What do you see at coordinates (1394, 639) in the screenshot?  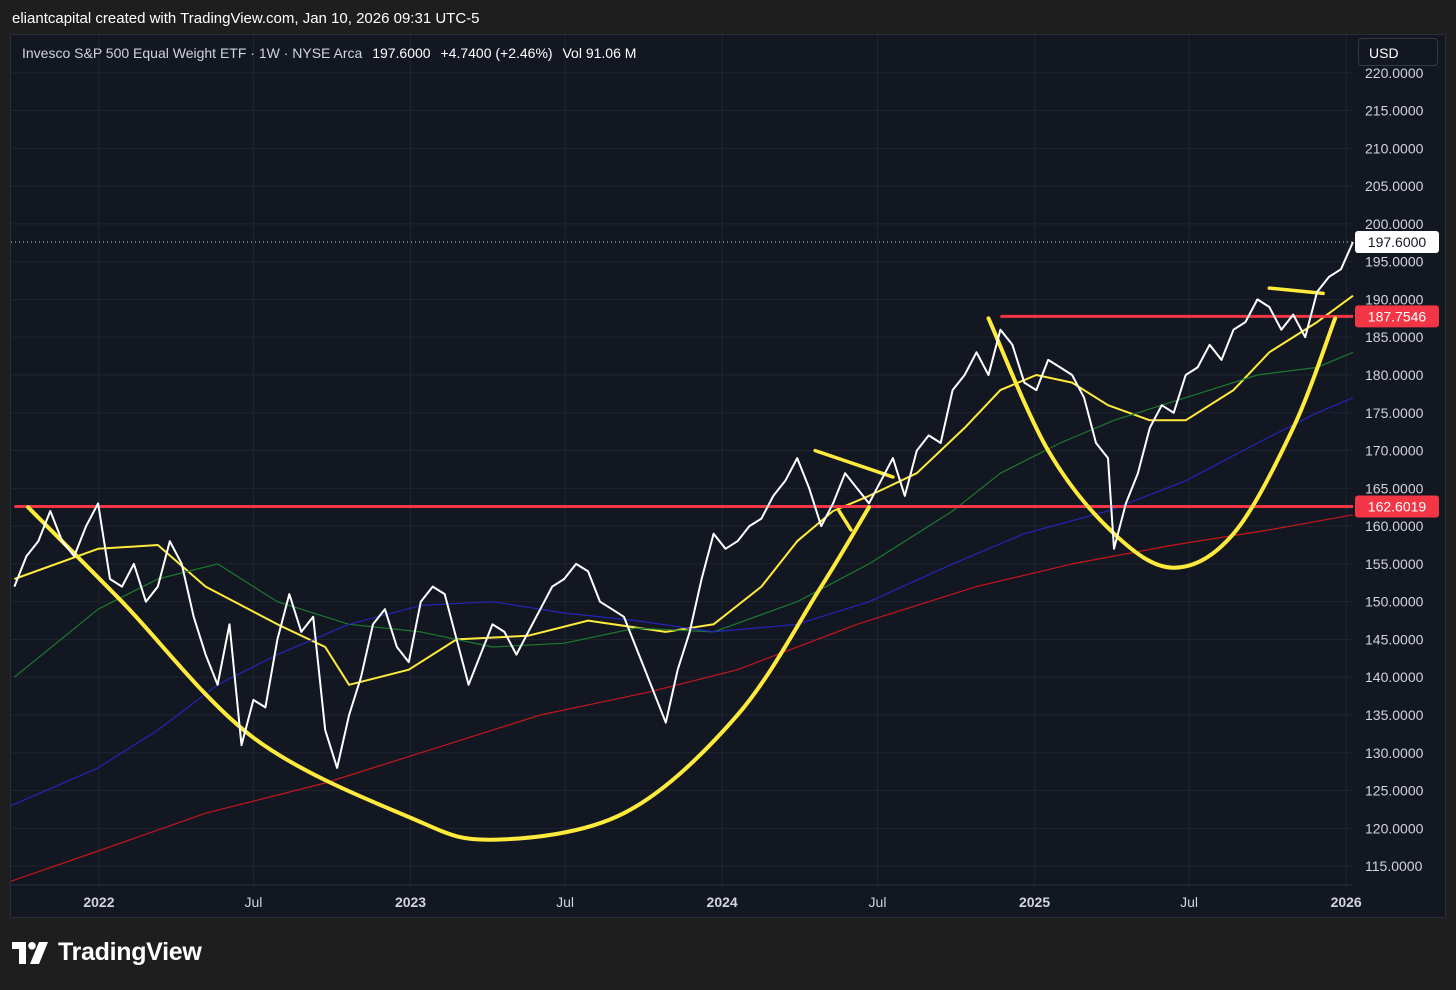 I see `y-tick-label: 145.0000` at bounding box center [1394, 639].